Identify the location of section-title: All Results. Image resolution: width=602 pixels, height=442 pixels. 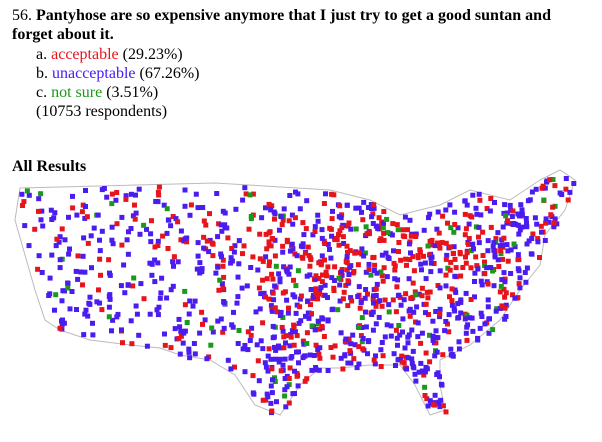
(49, 166).